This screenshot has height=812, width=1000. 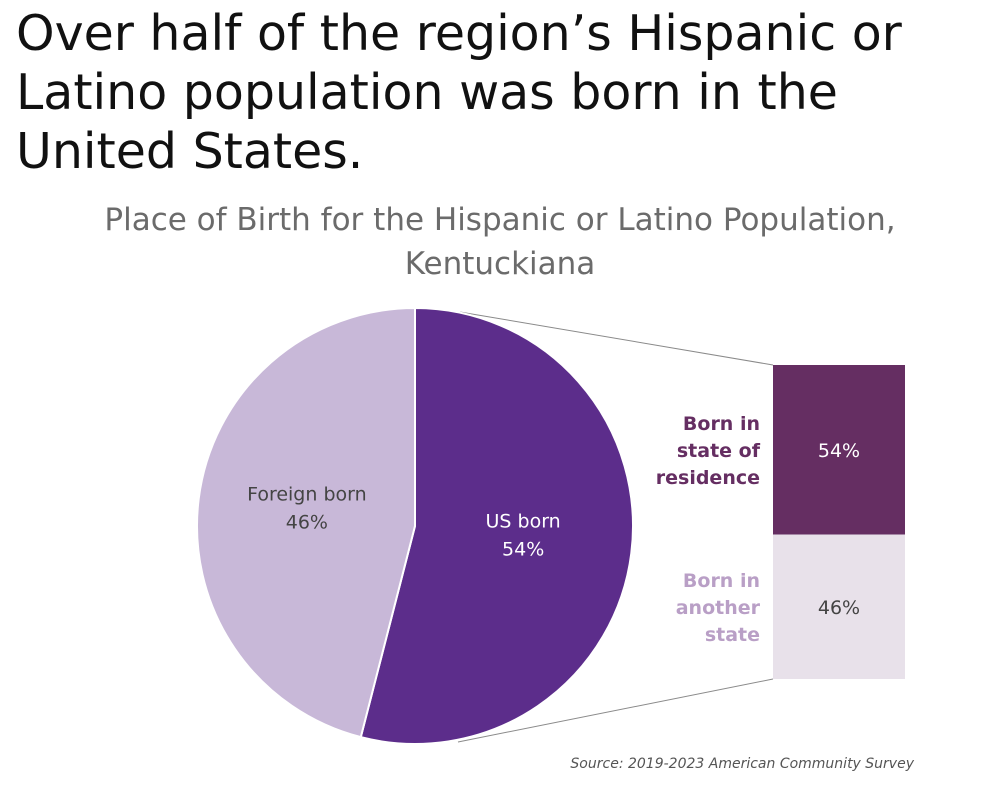 What do you see at coordinates (615, 710) in the screenshot?
I see `connector-line-bottom` at bounding box center [615, 710].